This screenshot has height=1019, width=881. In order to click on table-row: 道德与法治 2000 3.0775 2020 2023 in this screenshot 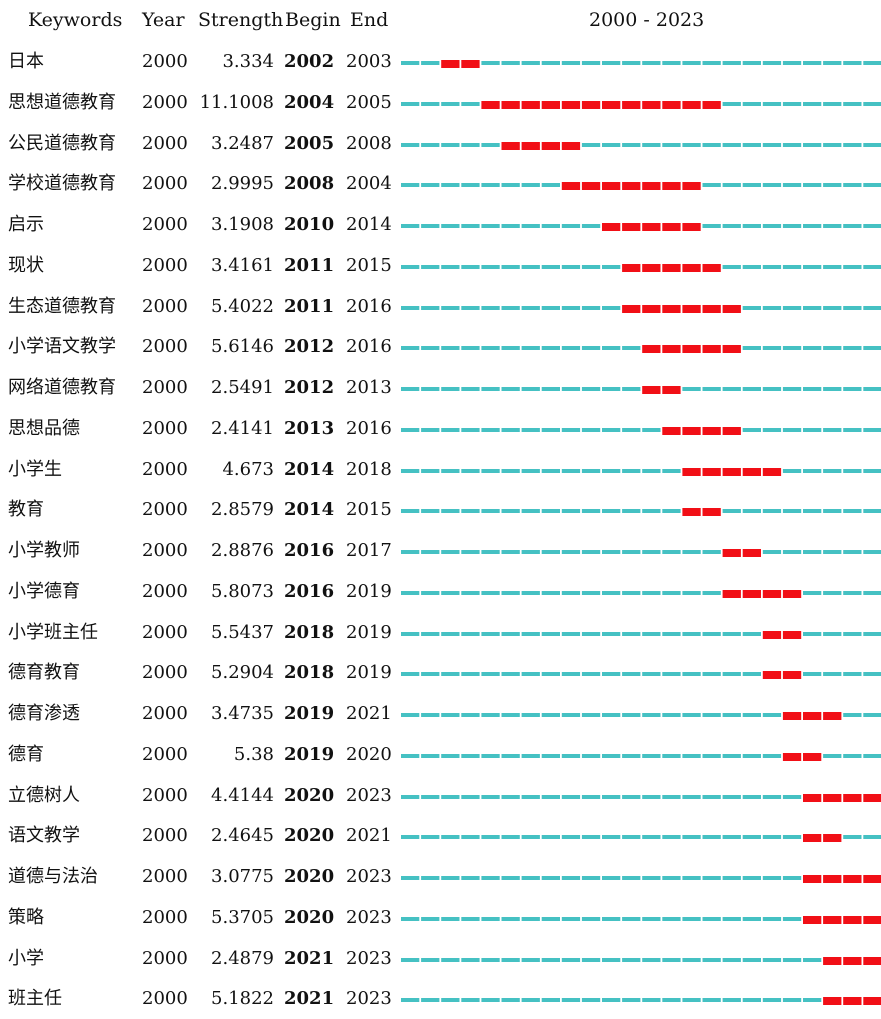, I will do `click(440, 877)`.